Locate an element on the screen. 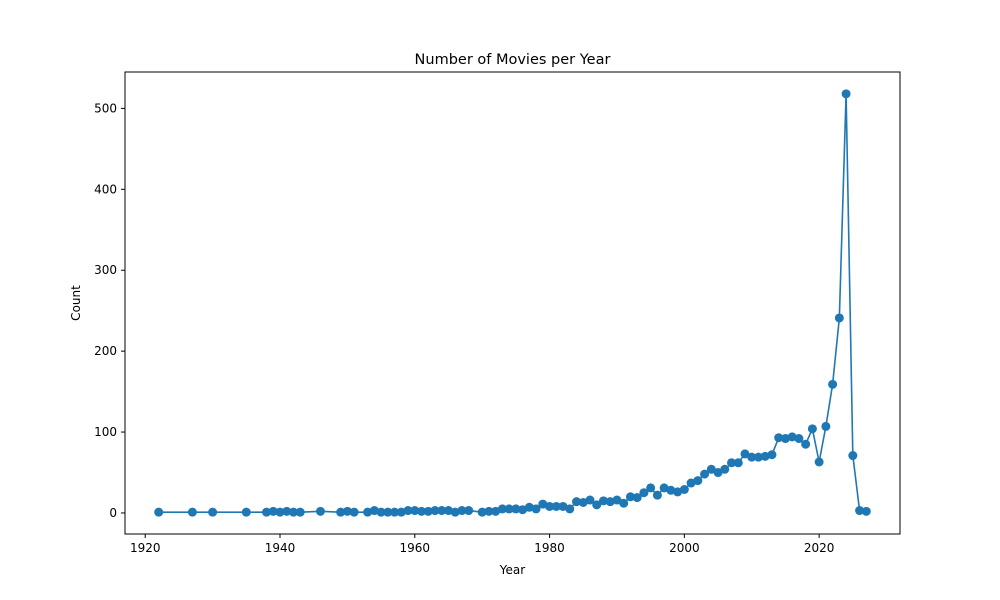  chart-title: Number of Movies per Year is located at coordinates (513, 60).